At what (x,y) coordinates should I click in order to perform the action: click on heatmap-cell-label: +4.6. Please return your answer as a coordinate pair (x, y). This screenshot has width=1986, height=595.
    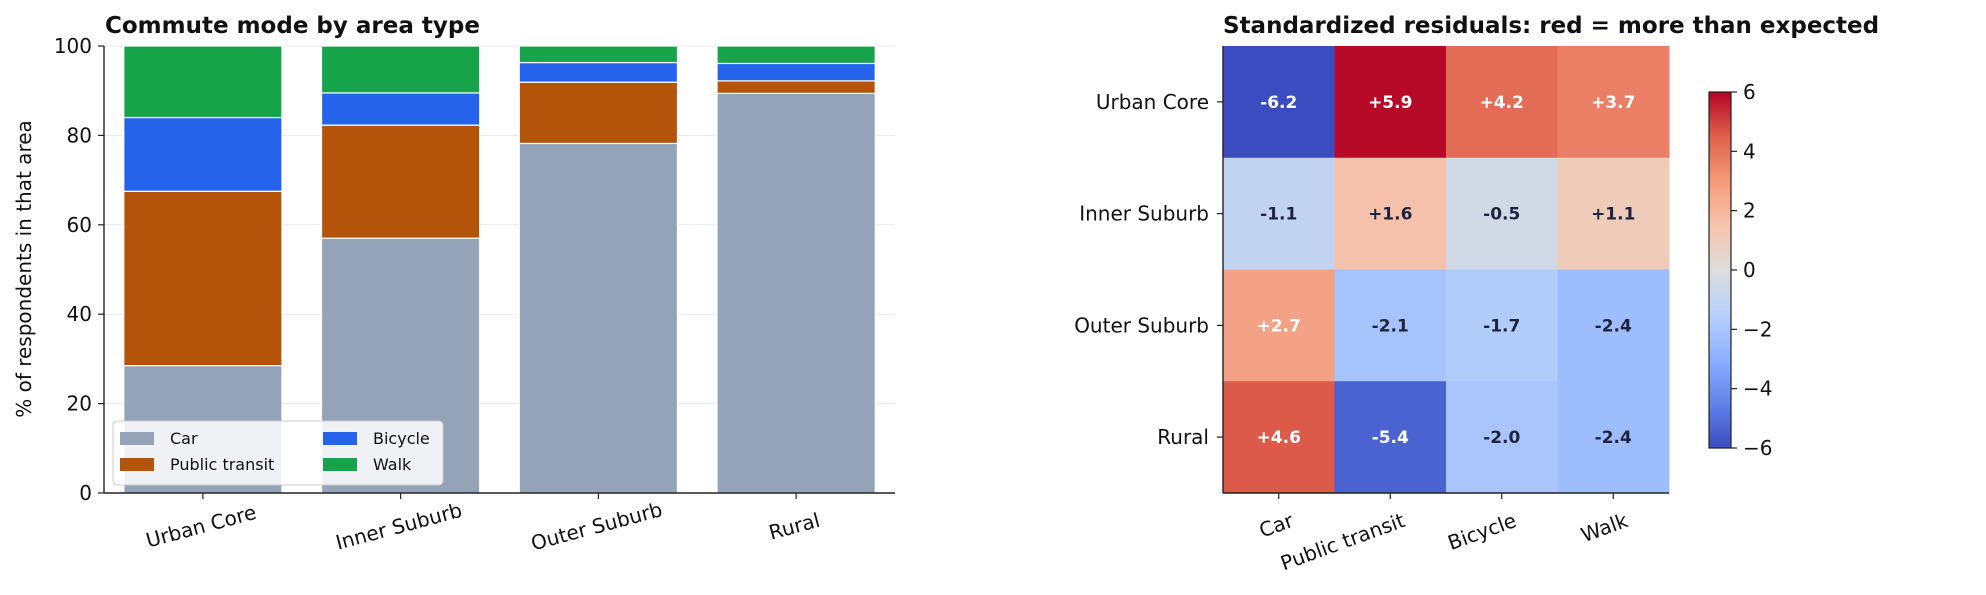
    Looking at the image, I should click on (1279, 438).